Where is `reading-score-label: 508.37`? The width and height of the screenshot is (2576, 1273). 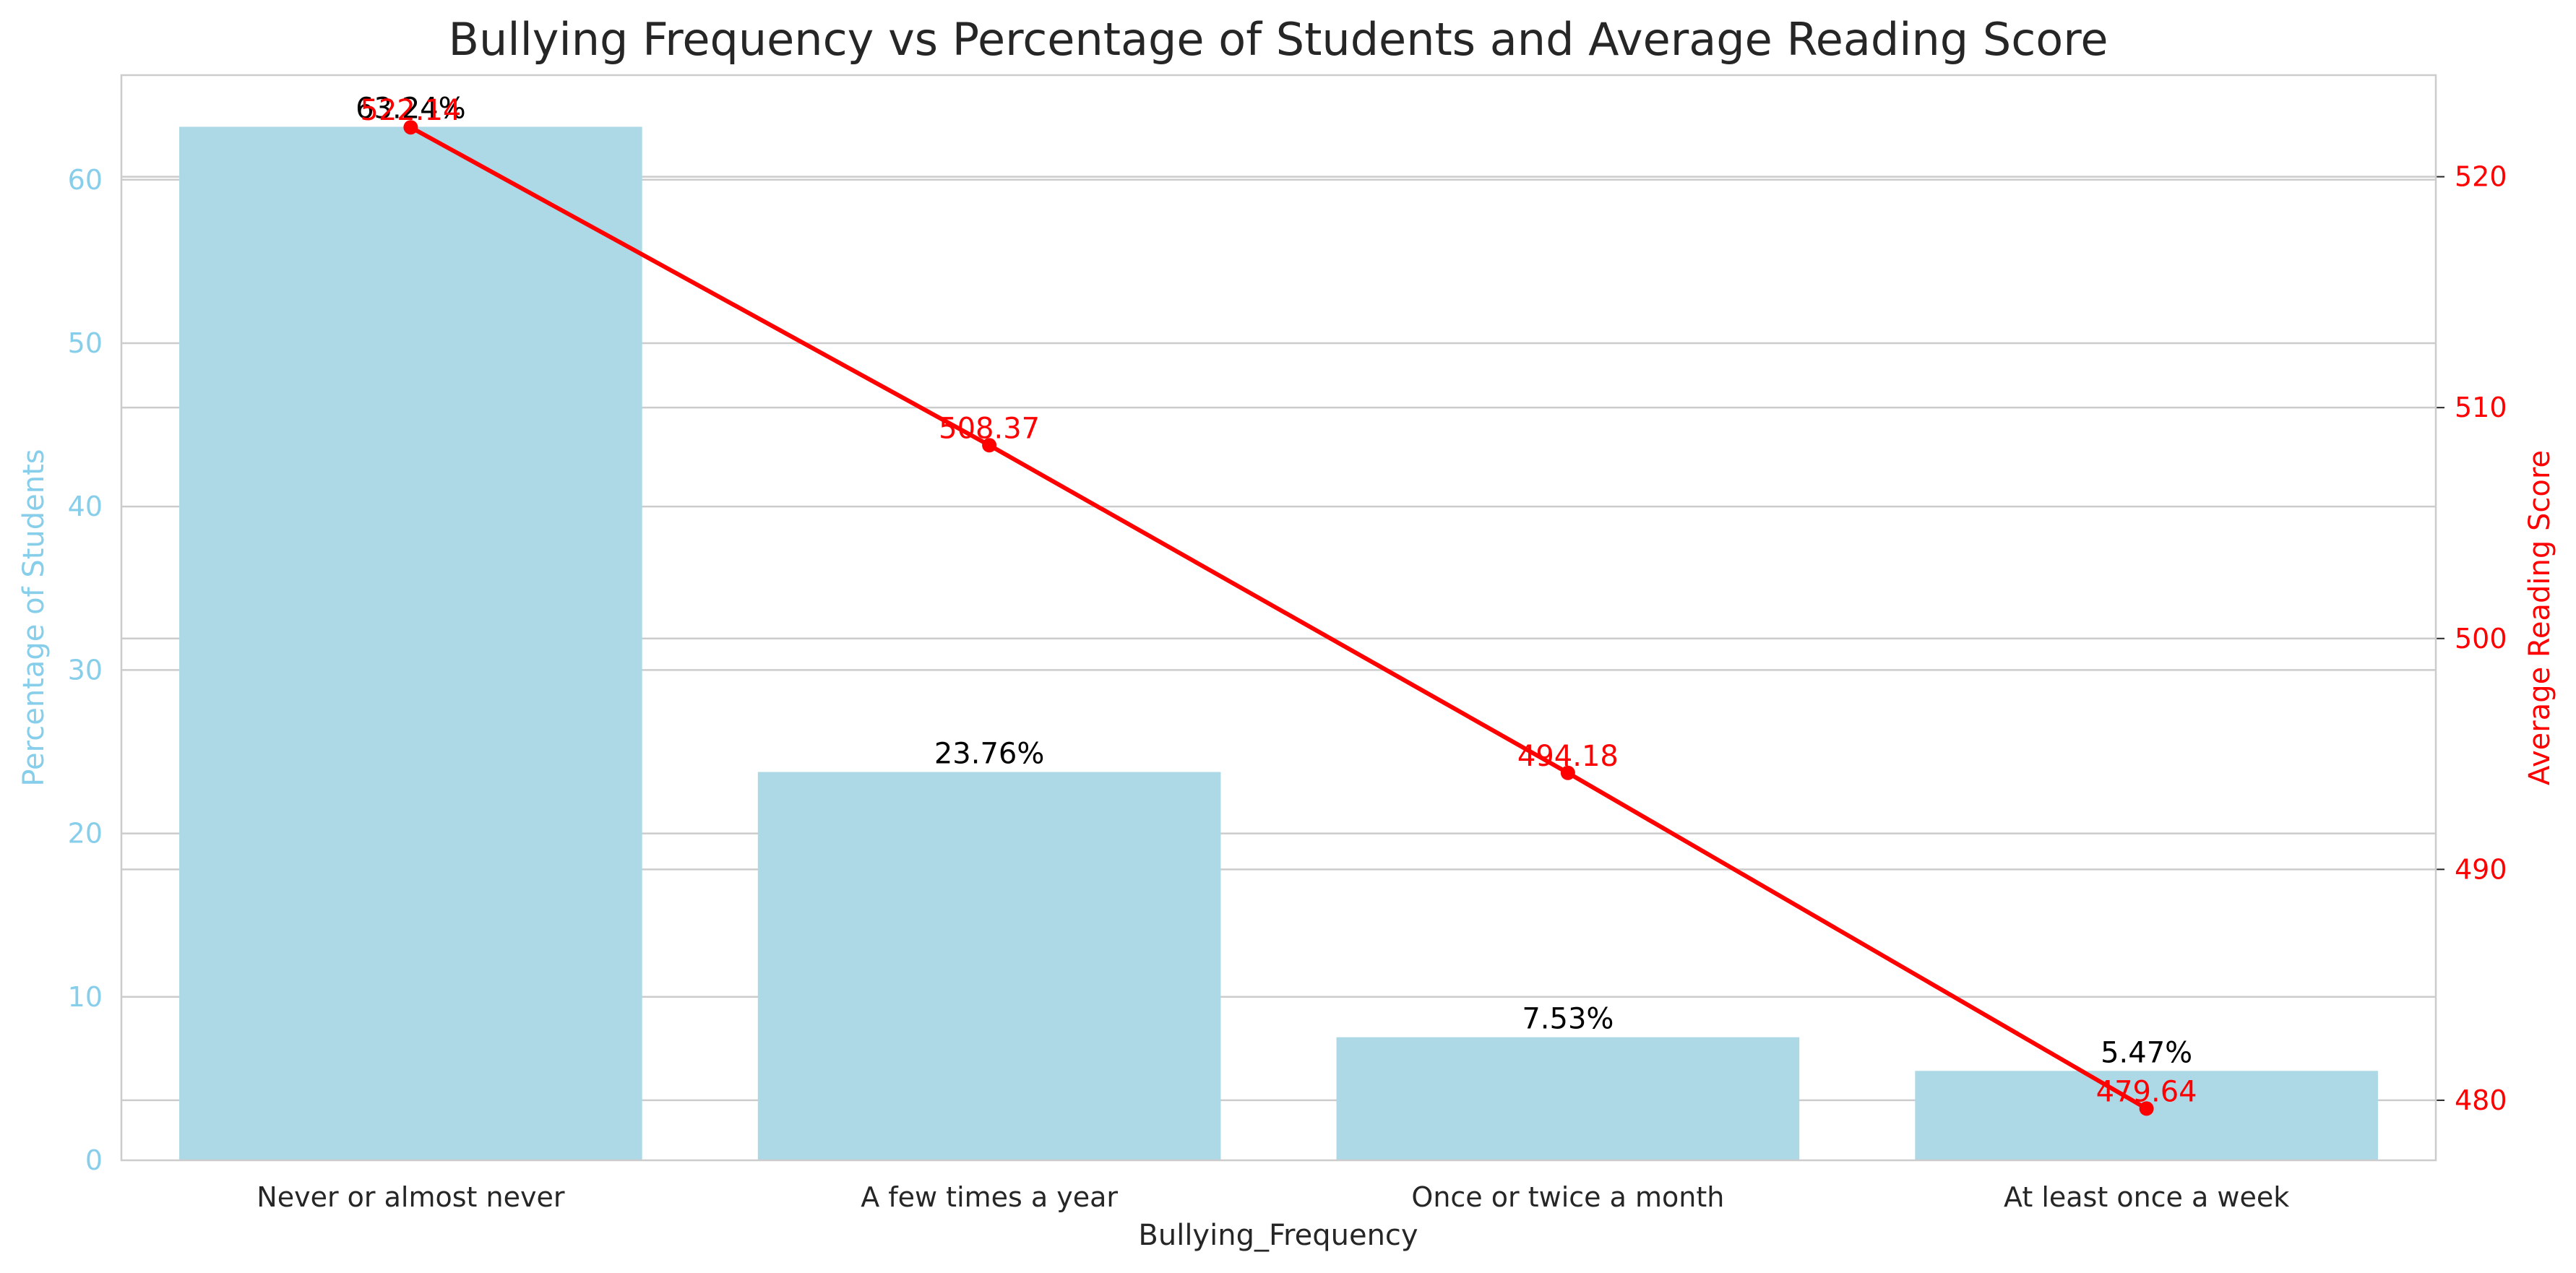
reading-score-label: 508.37 is located at coordinates (989, 428).